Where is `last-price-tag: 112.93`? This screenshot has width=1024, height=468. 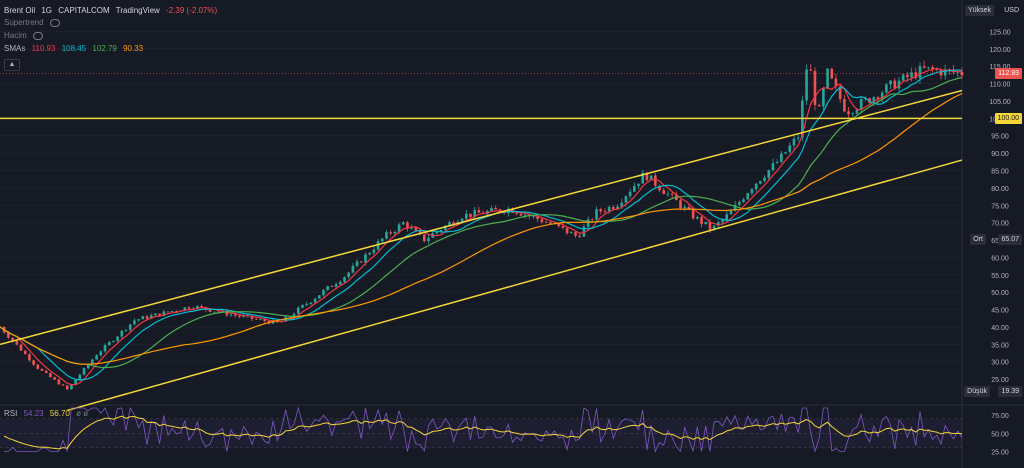 last-price-tag: 112.93 is located at coordinates (1008, 73).